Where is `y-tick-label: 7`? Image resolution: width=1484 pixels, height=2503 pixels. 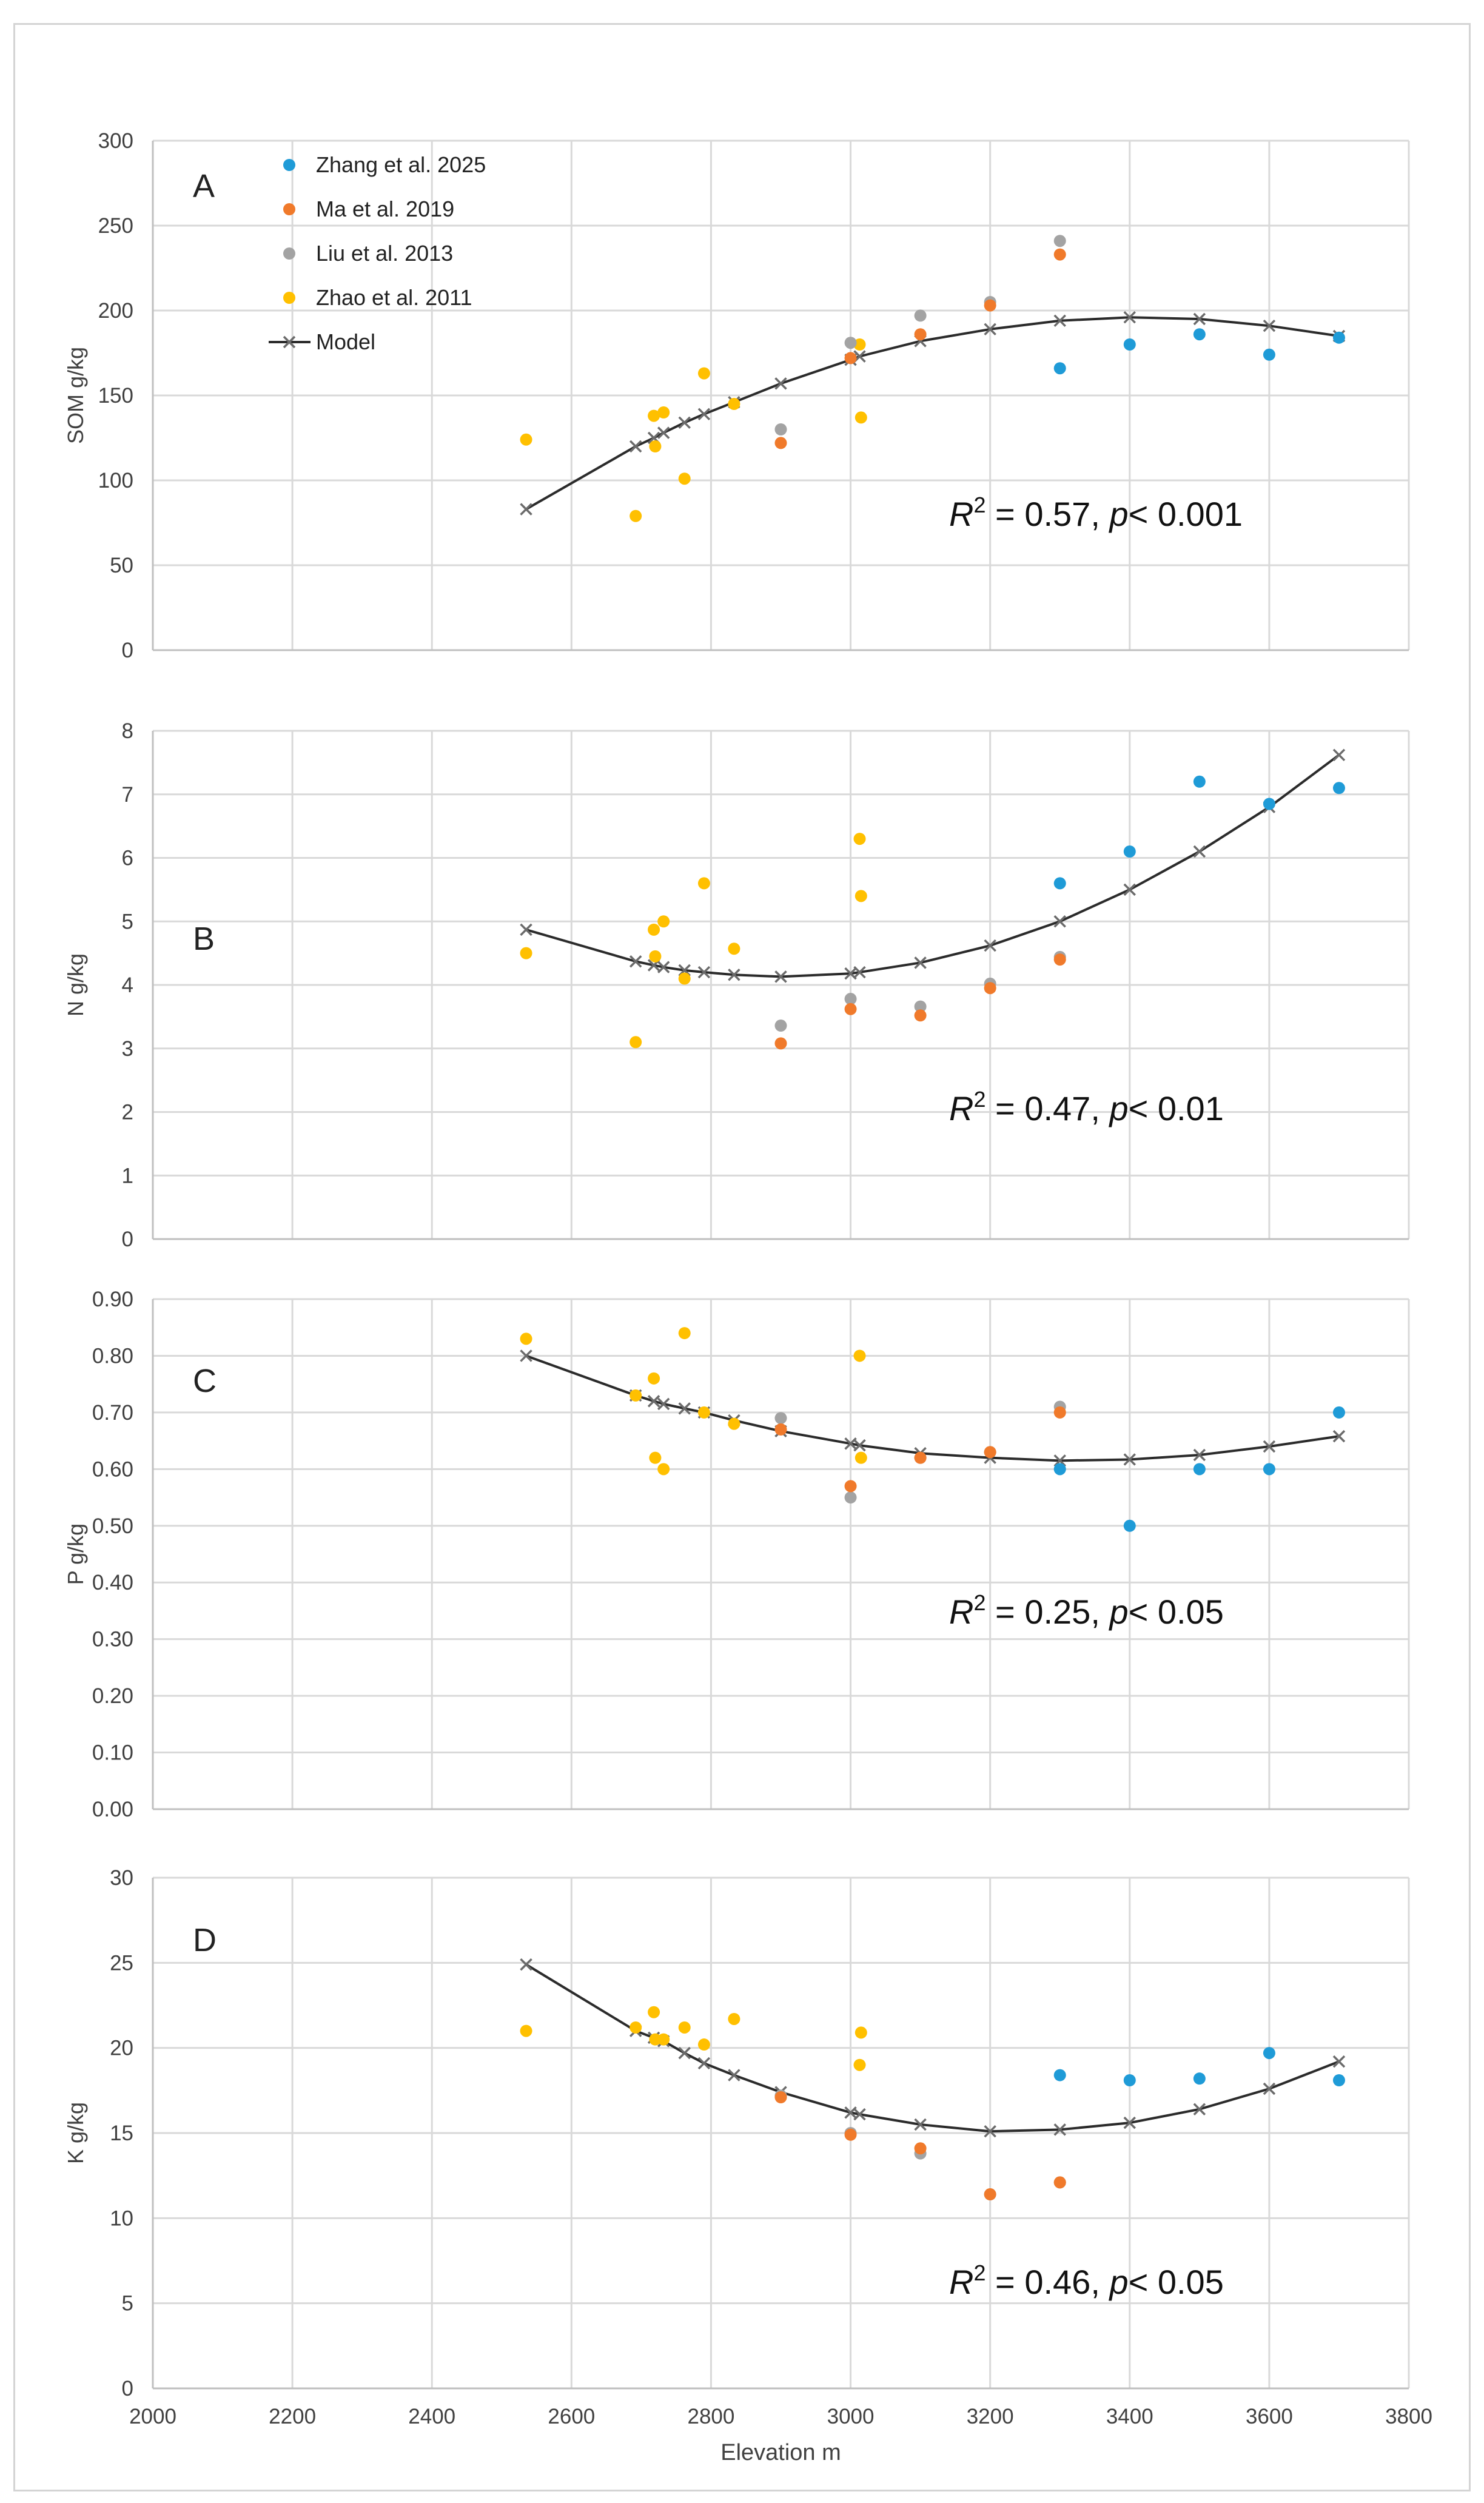
y-tick-label: 7 is located at coordinates (127, 795).